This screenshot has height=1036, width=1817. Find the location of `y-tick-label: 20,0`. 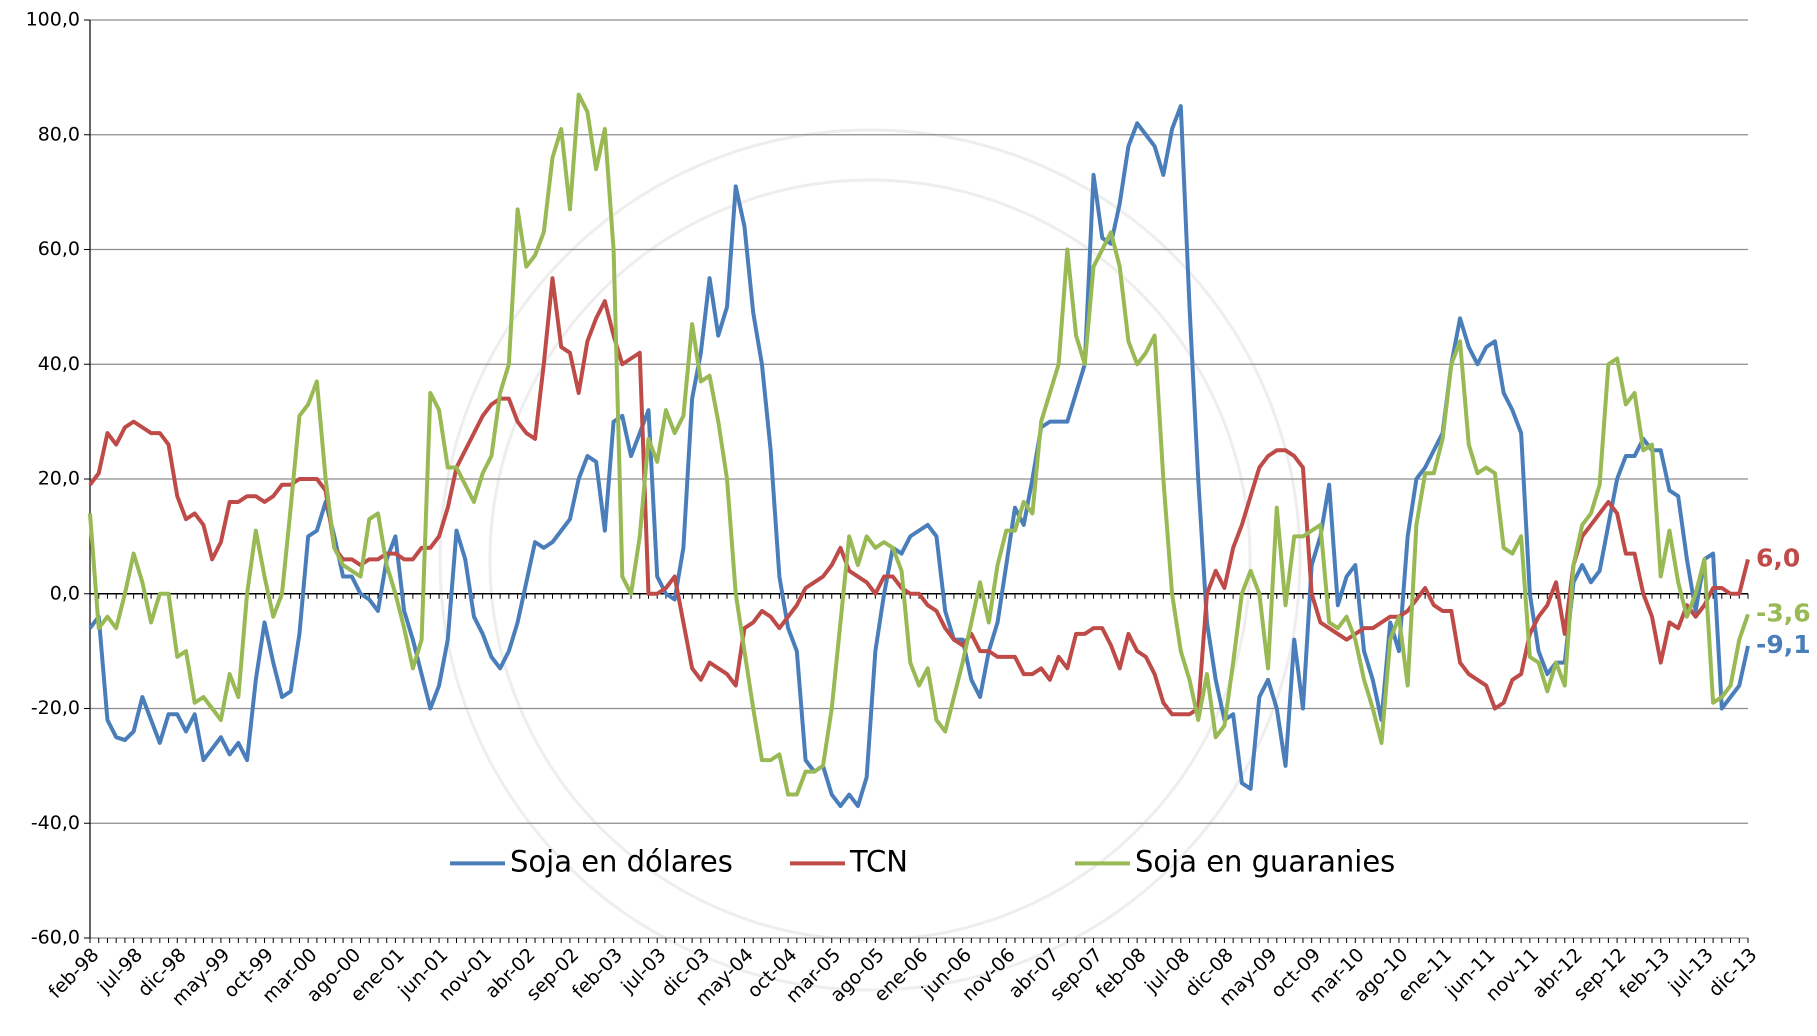

y-tick-label: 20,0 is located at coordinates (59, 479).